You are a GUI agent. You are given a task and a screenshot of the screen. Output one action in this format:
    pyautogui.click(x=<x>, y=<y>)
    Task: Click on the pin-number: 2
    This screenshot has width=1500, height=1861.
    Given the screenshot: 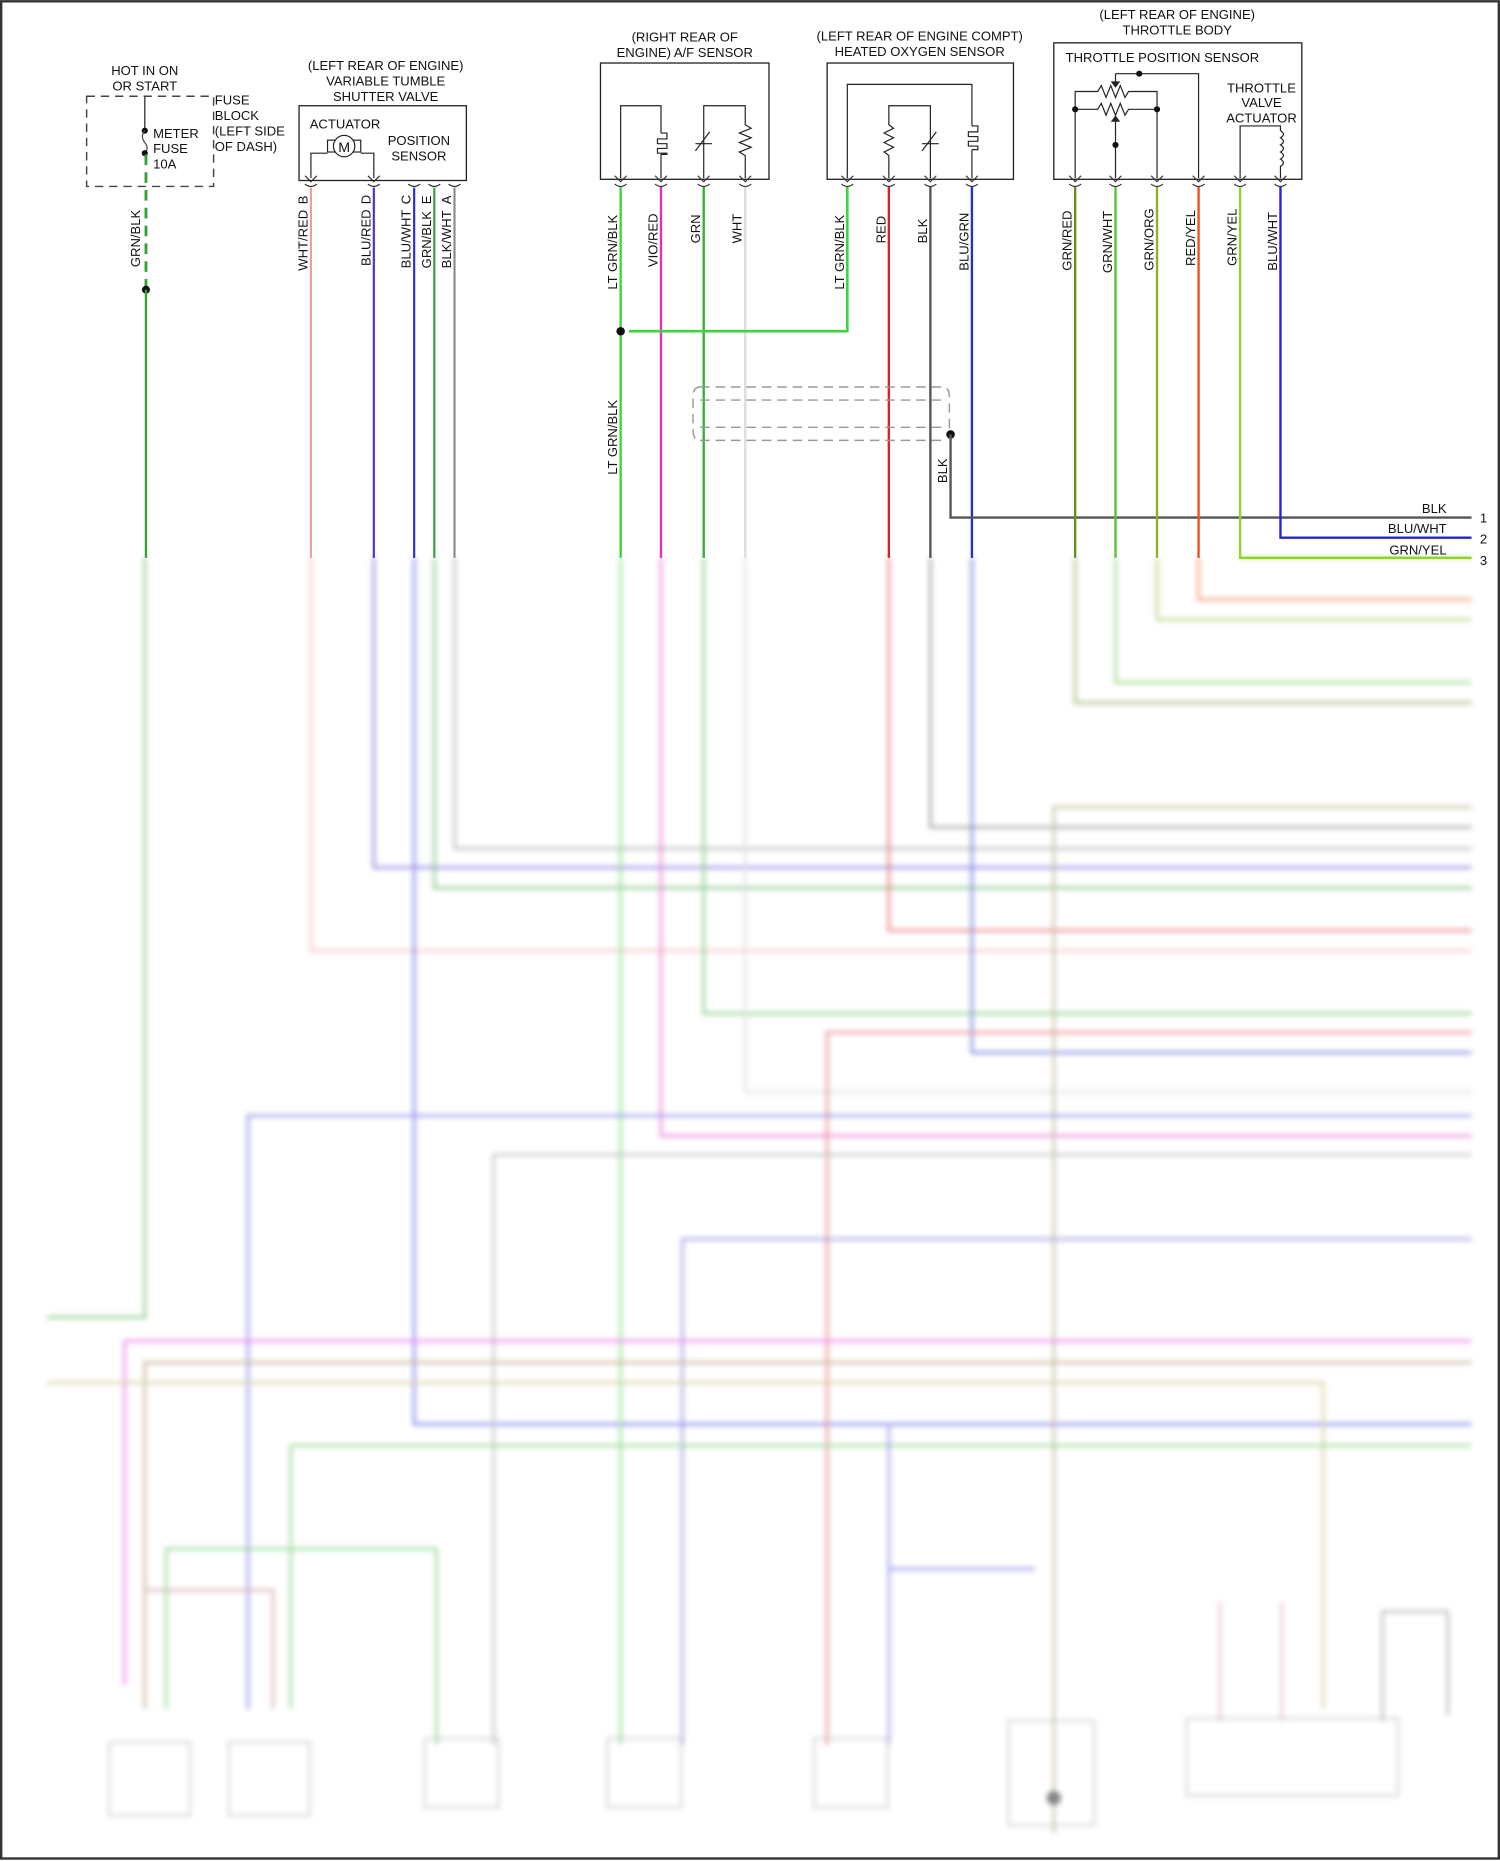 What is the action you would take?
    pyautogui.click(x=1483, y=539)
    